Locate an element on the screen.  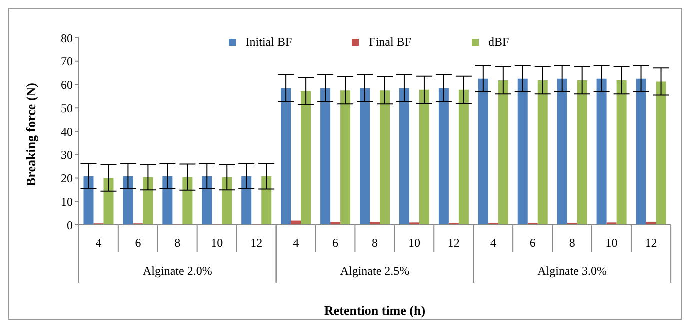
y-axis-title: Breaking force (N) is located at coordinates (31, 134).